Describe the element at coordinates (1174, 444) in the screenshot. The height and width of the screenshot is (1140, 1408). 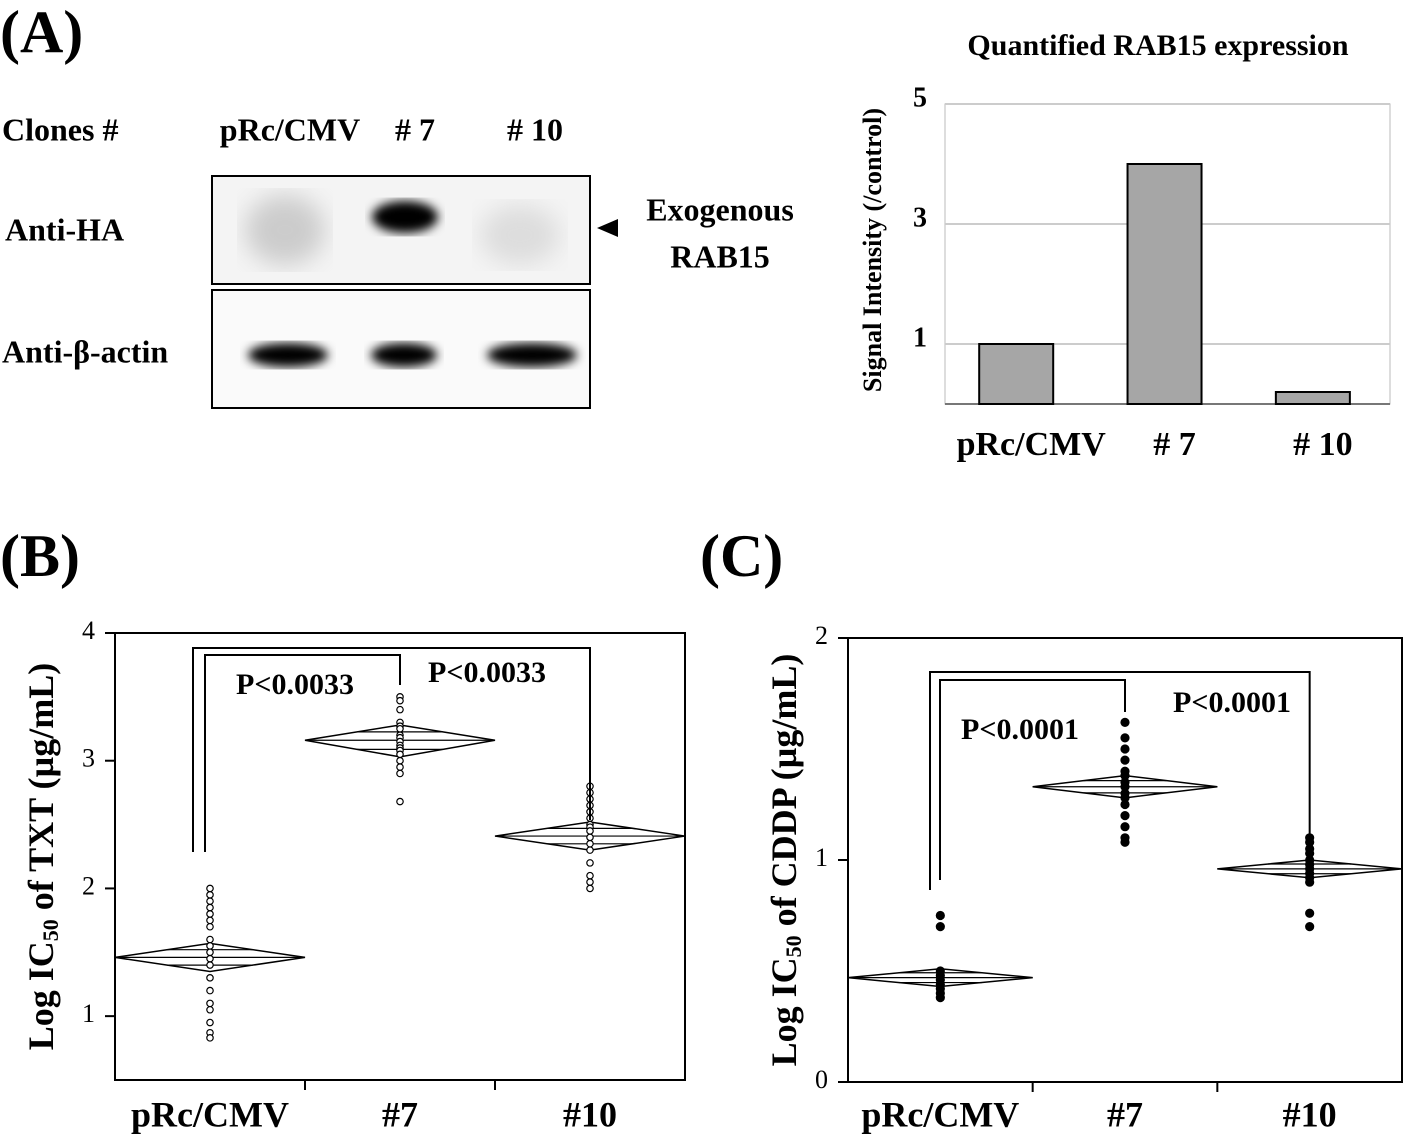
I see `x-tick-label: # 7` at that location.